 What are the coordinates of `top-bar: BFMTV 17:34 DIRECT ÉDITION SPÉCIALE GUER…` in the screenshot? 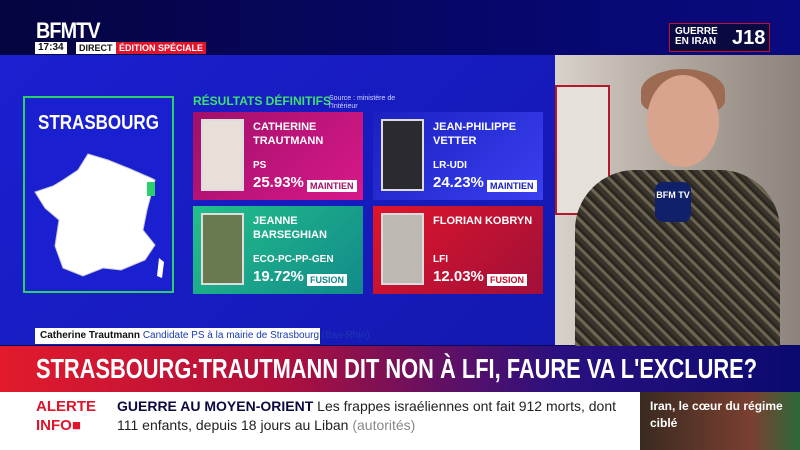 It's located at (400, 27).